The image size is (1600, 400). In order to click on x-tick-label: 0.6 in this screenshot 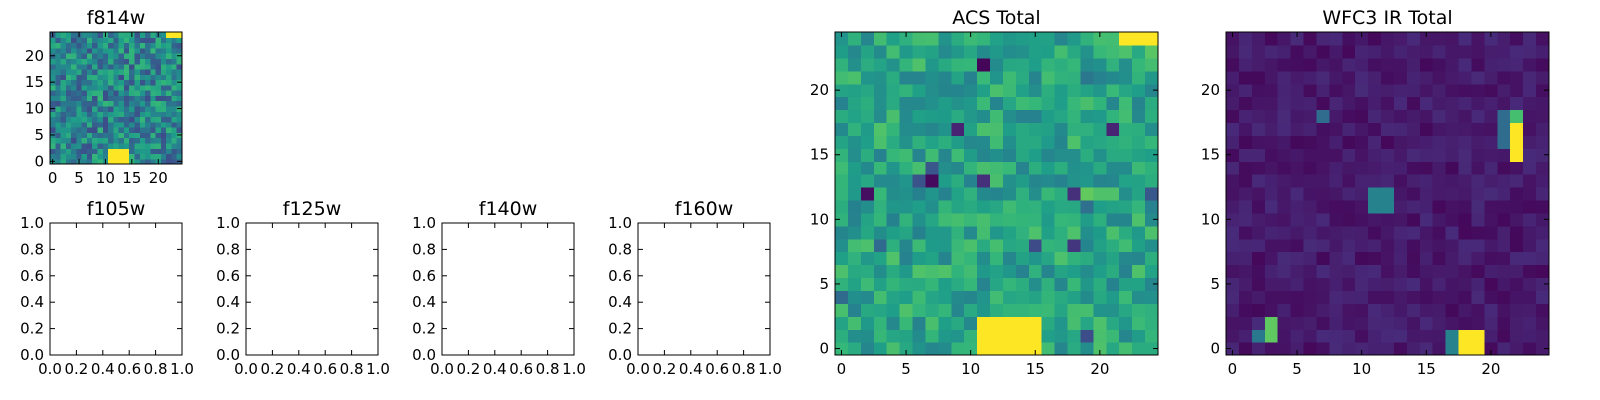, I will do `click(717, 369)`.